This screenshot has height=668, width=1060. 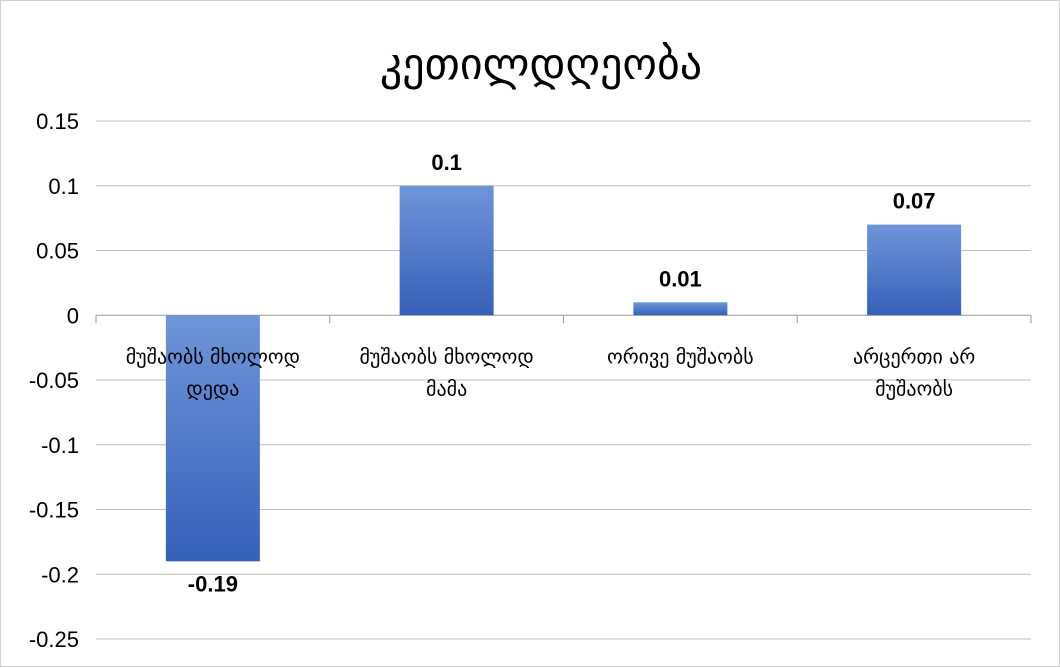 I want to click on y-tick-label: -0.25, so click(x=54, y=639).